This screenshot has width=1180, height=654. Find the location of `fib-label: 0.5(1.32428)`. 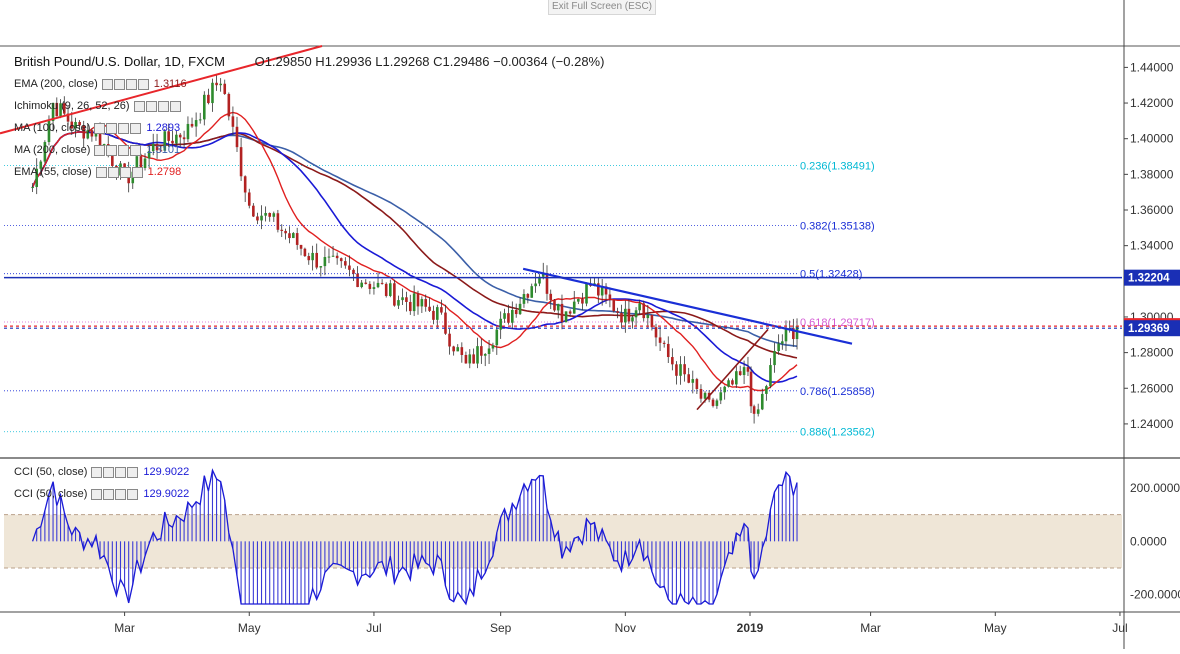

fib-label: 0.5(1.32428) is located at coordinates (831, 275).